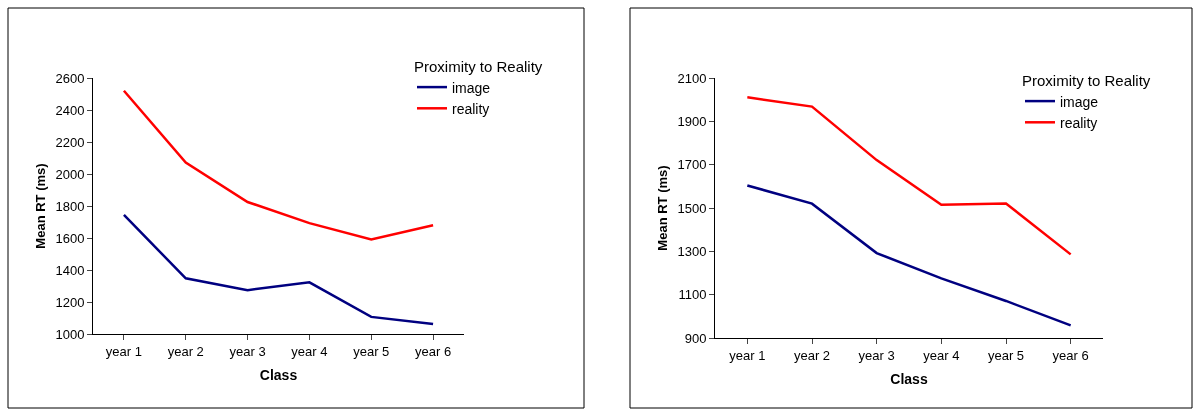 The width and height of the screenshot is (1198, 412). Describe the element at coordinates (70, 174) in the screenshot. I see `y-tick-label: 2000` at that location.